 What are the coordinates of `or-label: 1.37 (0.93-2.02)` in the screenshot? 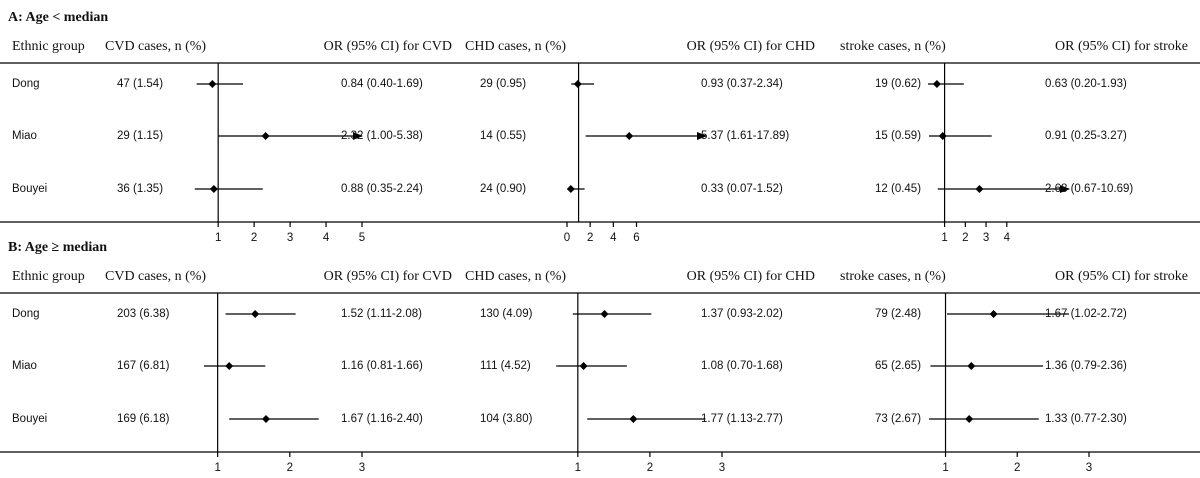 It's located at (742, 314).